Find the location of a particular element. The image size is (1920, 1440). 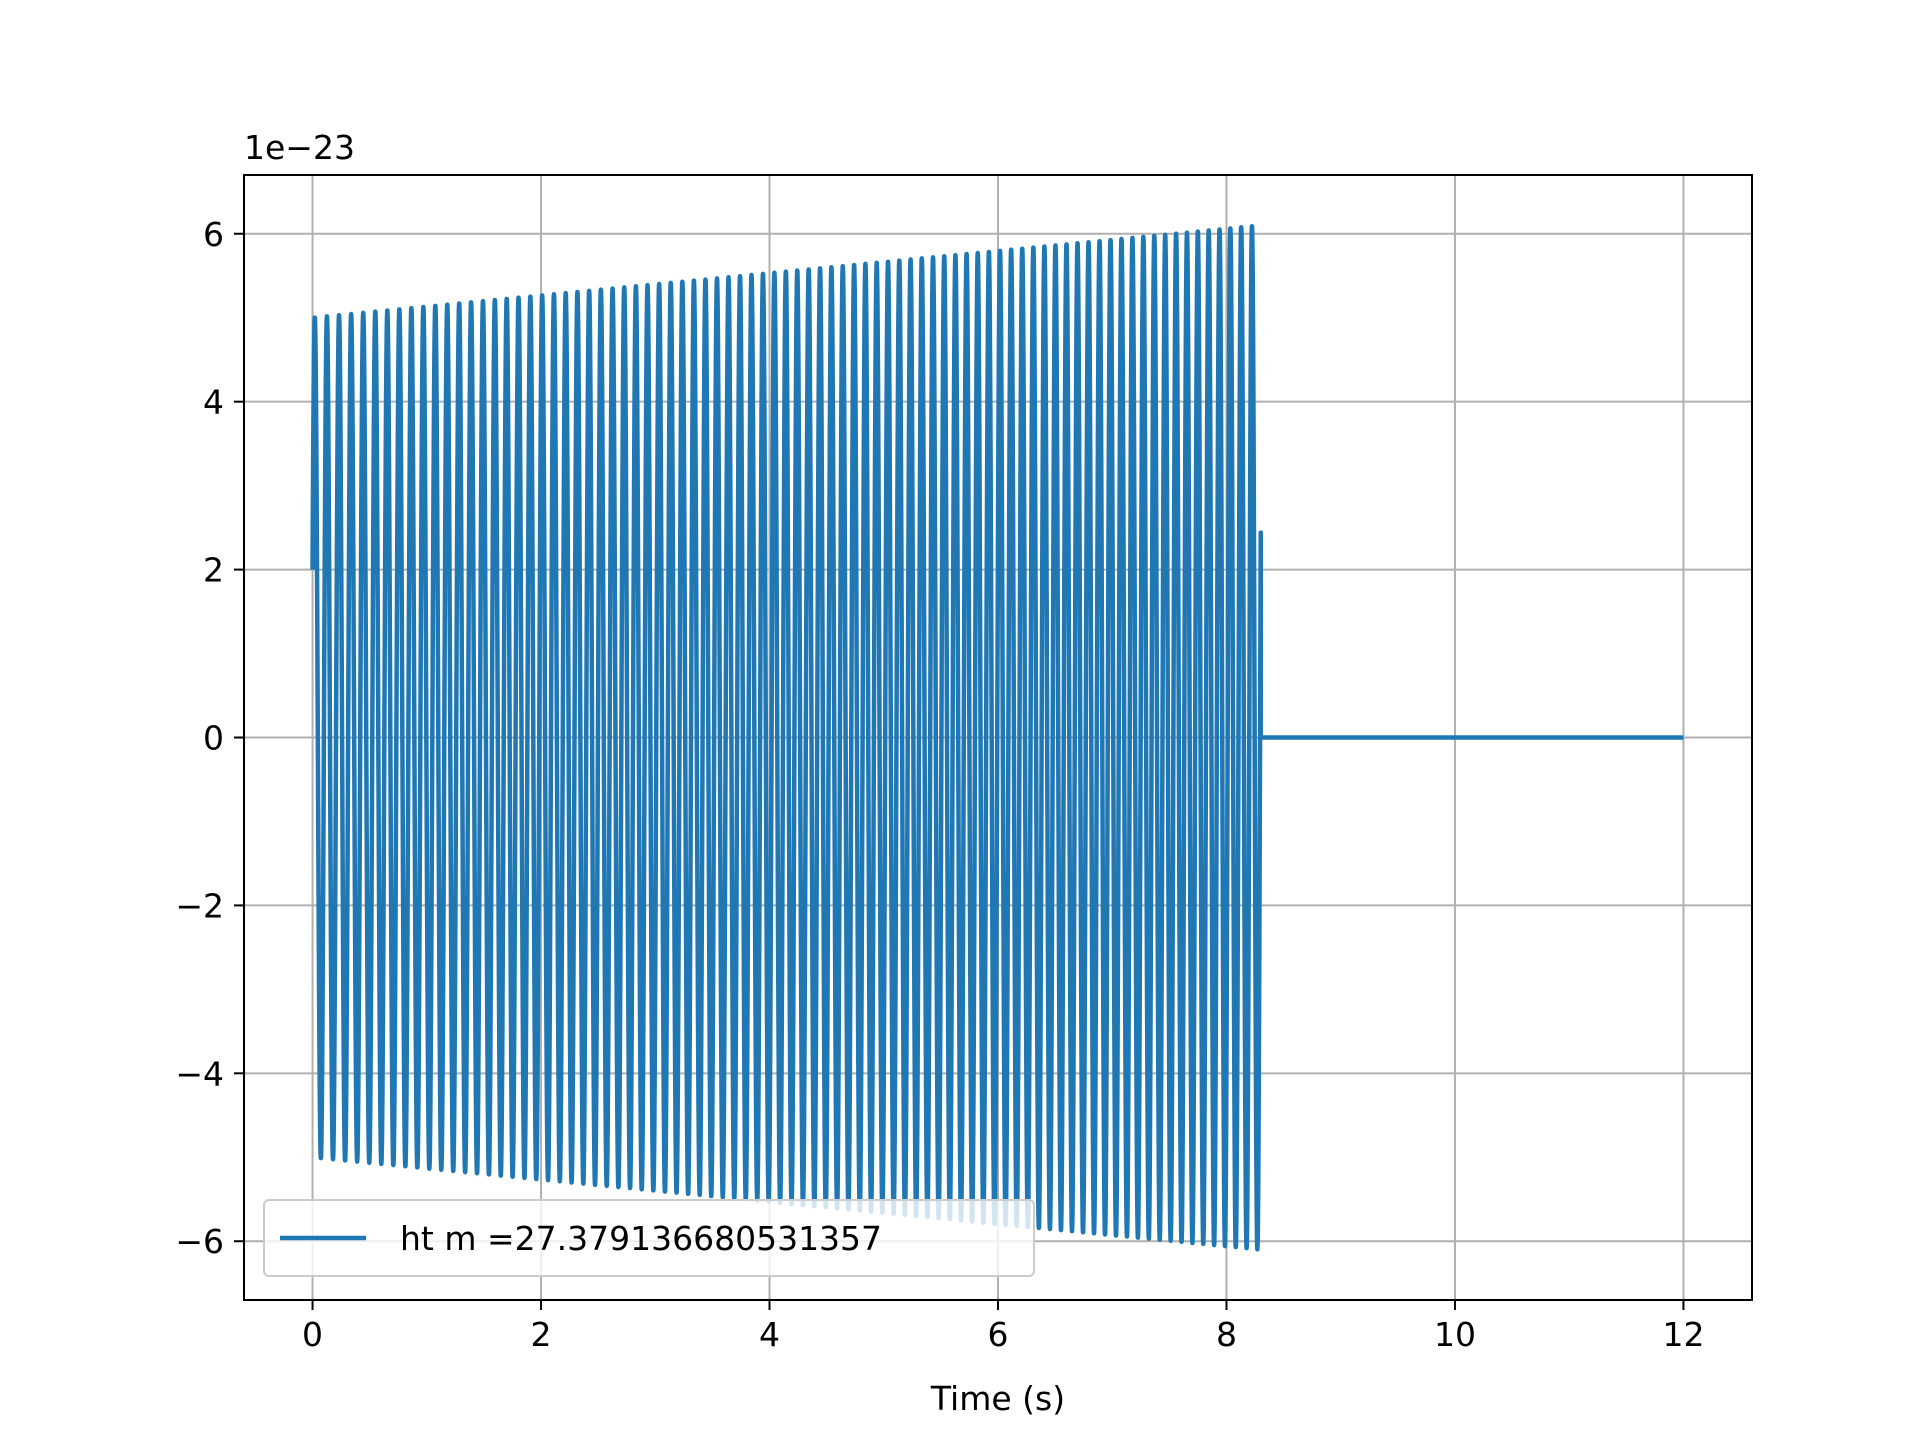

x-tick-label: 4 is located at coordinates (769, 1334).